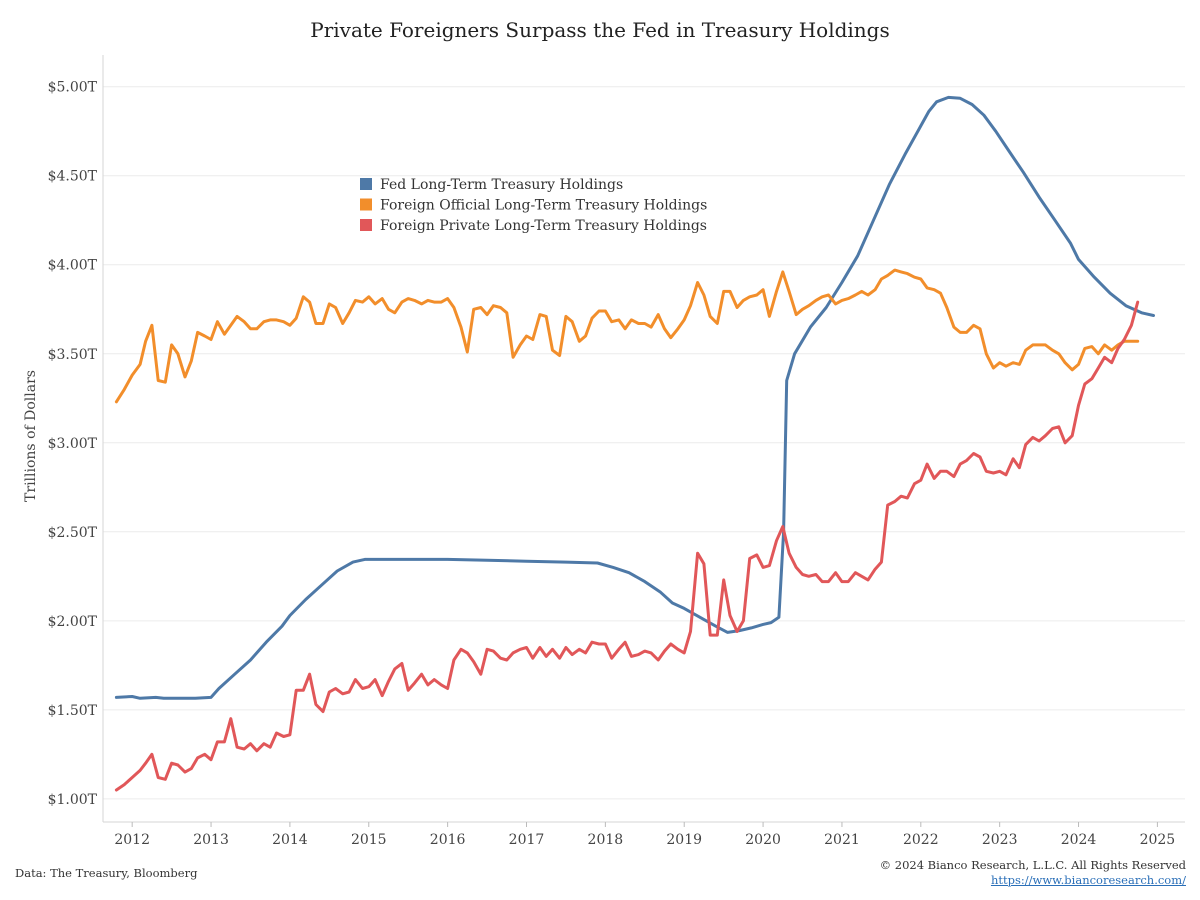 This screenshot has width=1200, height=900. What do you see at coordinates (211, 840) in the screenshot?
I see `x-tick-label: 2013` at bounding box center [211, 840].